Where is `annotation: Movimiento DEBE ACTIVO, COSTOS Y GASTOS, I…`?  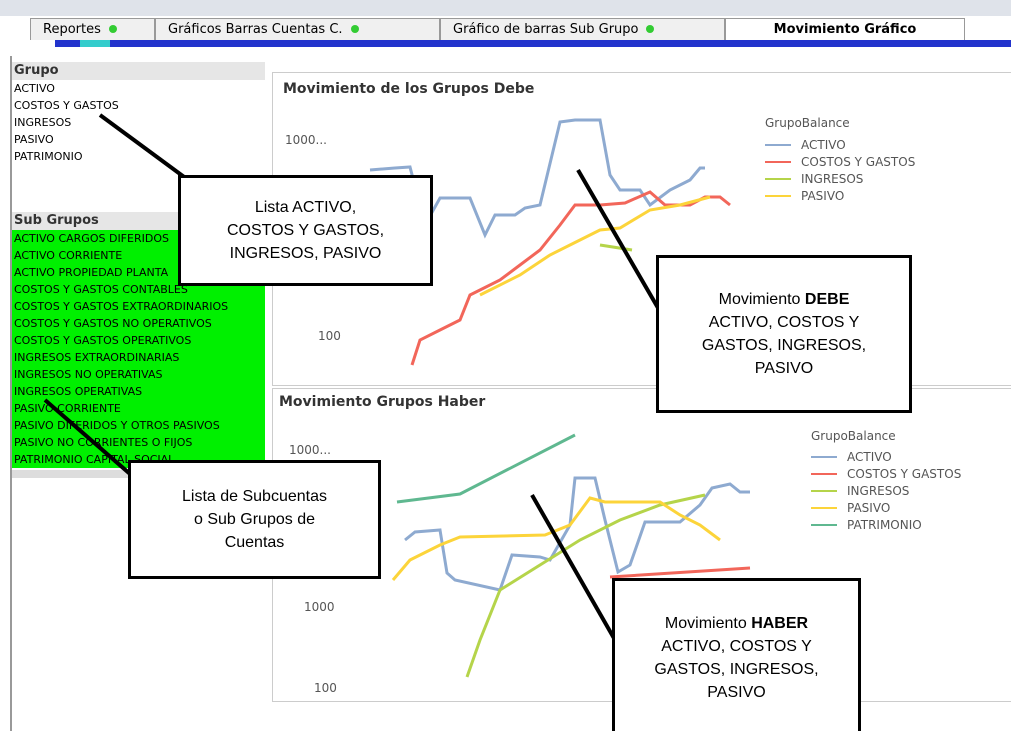 annotation: Movimiento DEBE ACTIVO, COSTOS Y GASTOS, I… is located at coordinates (784, 334).